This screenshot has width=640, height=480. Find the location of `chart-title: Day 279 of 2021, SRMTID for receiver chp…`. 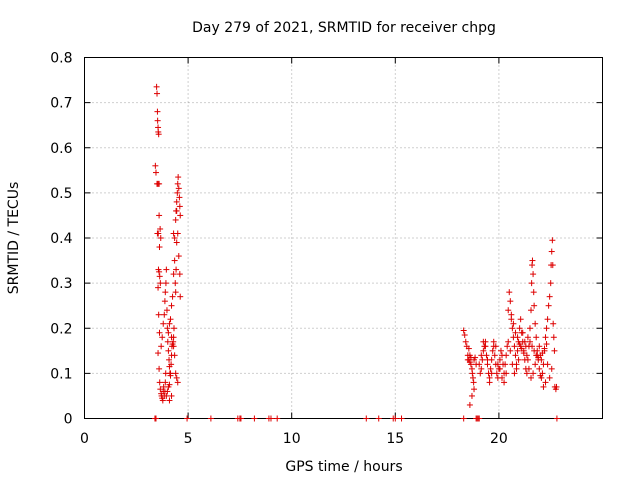

chart-title: Day 279 of 2021, SRMTID for receiver chp… is located at coordinates (344, 28).